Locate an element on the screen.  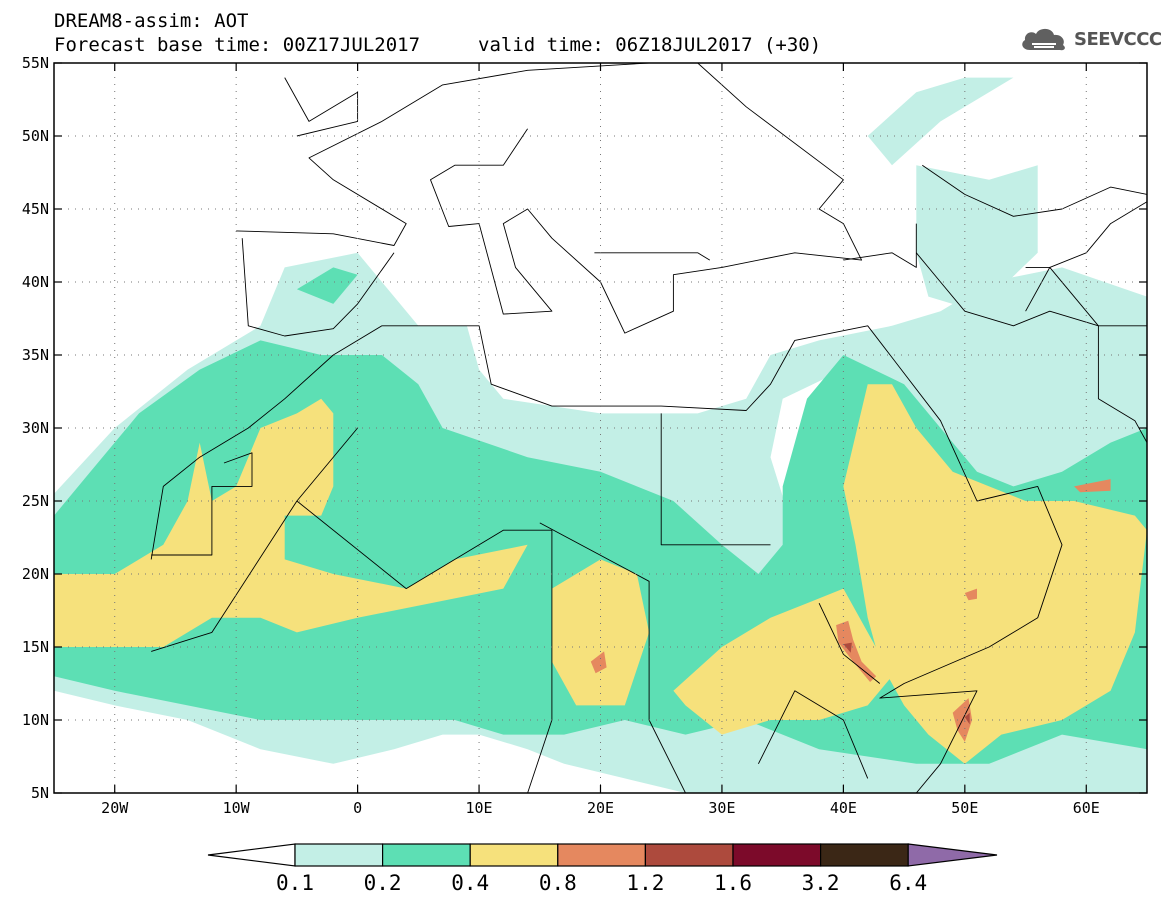
colorbar-label: 0.2 is located at coordinates (383, 883).